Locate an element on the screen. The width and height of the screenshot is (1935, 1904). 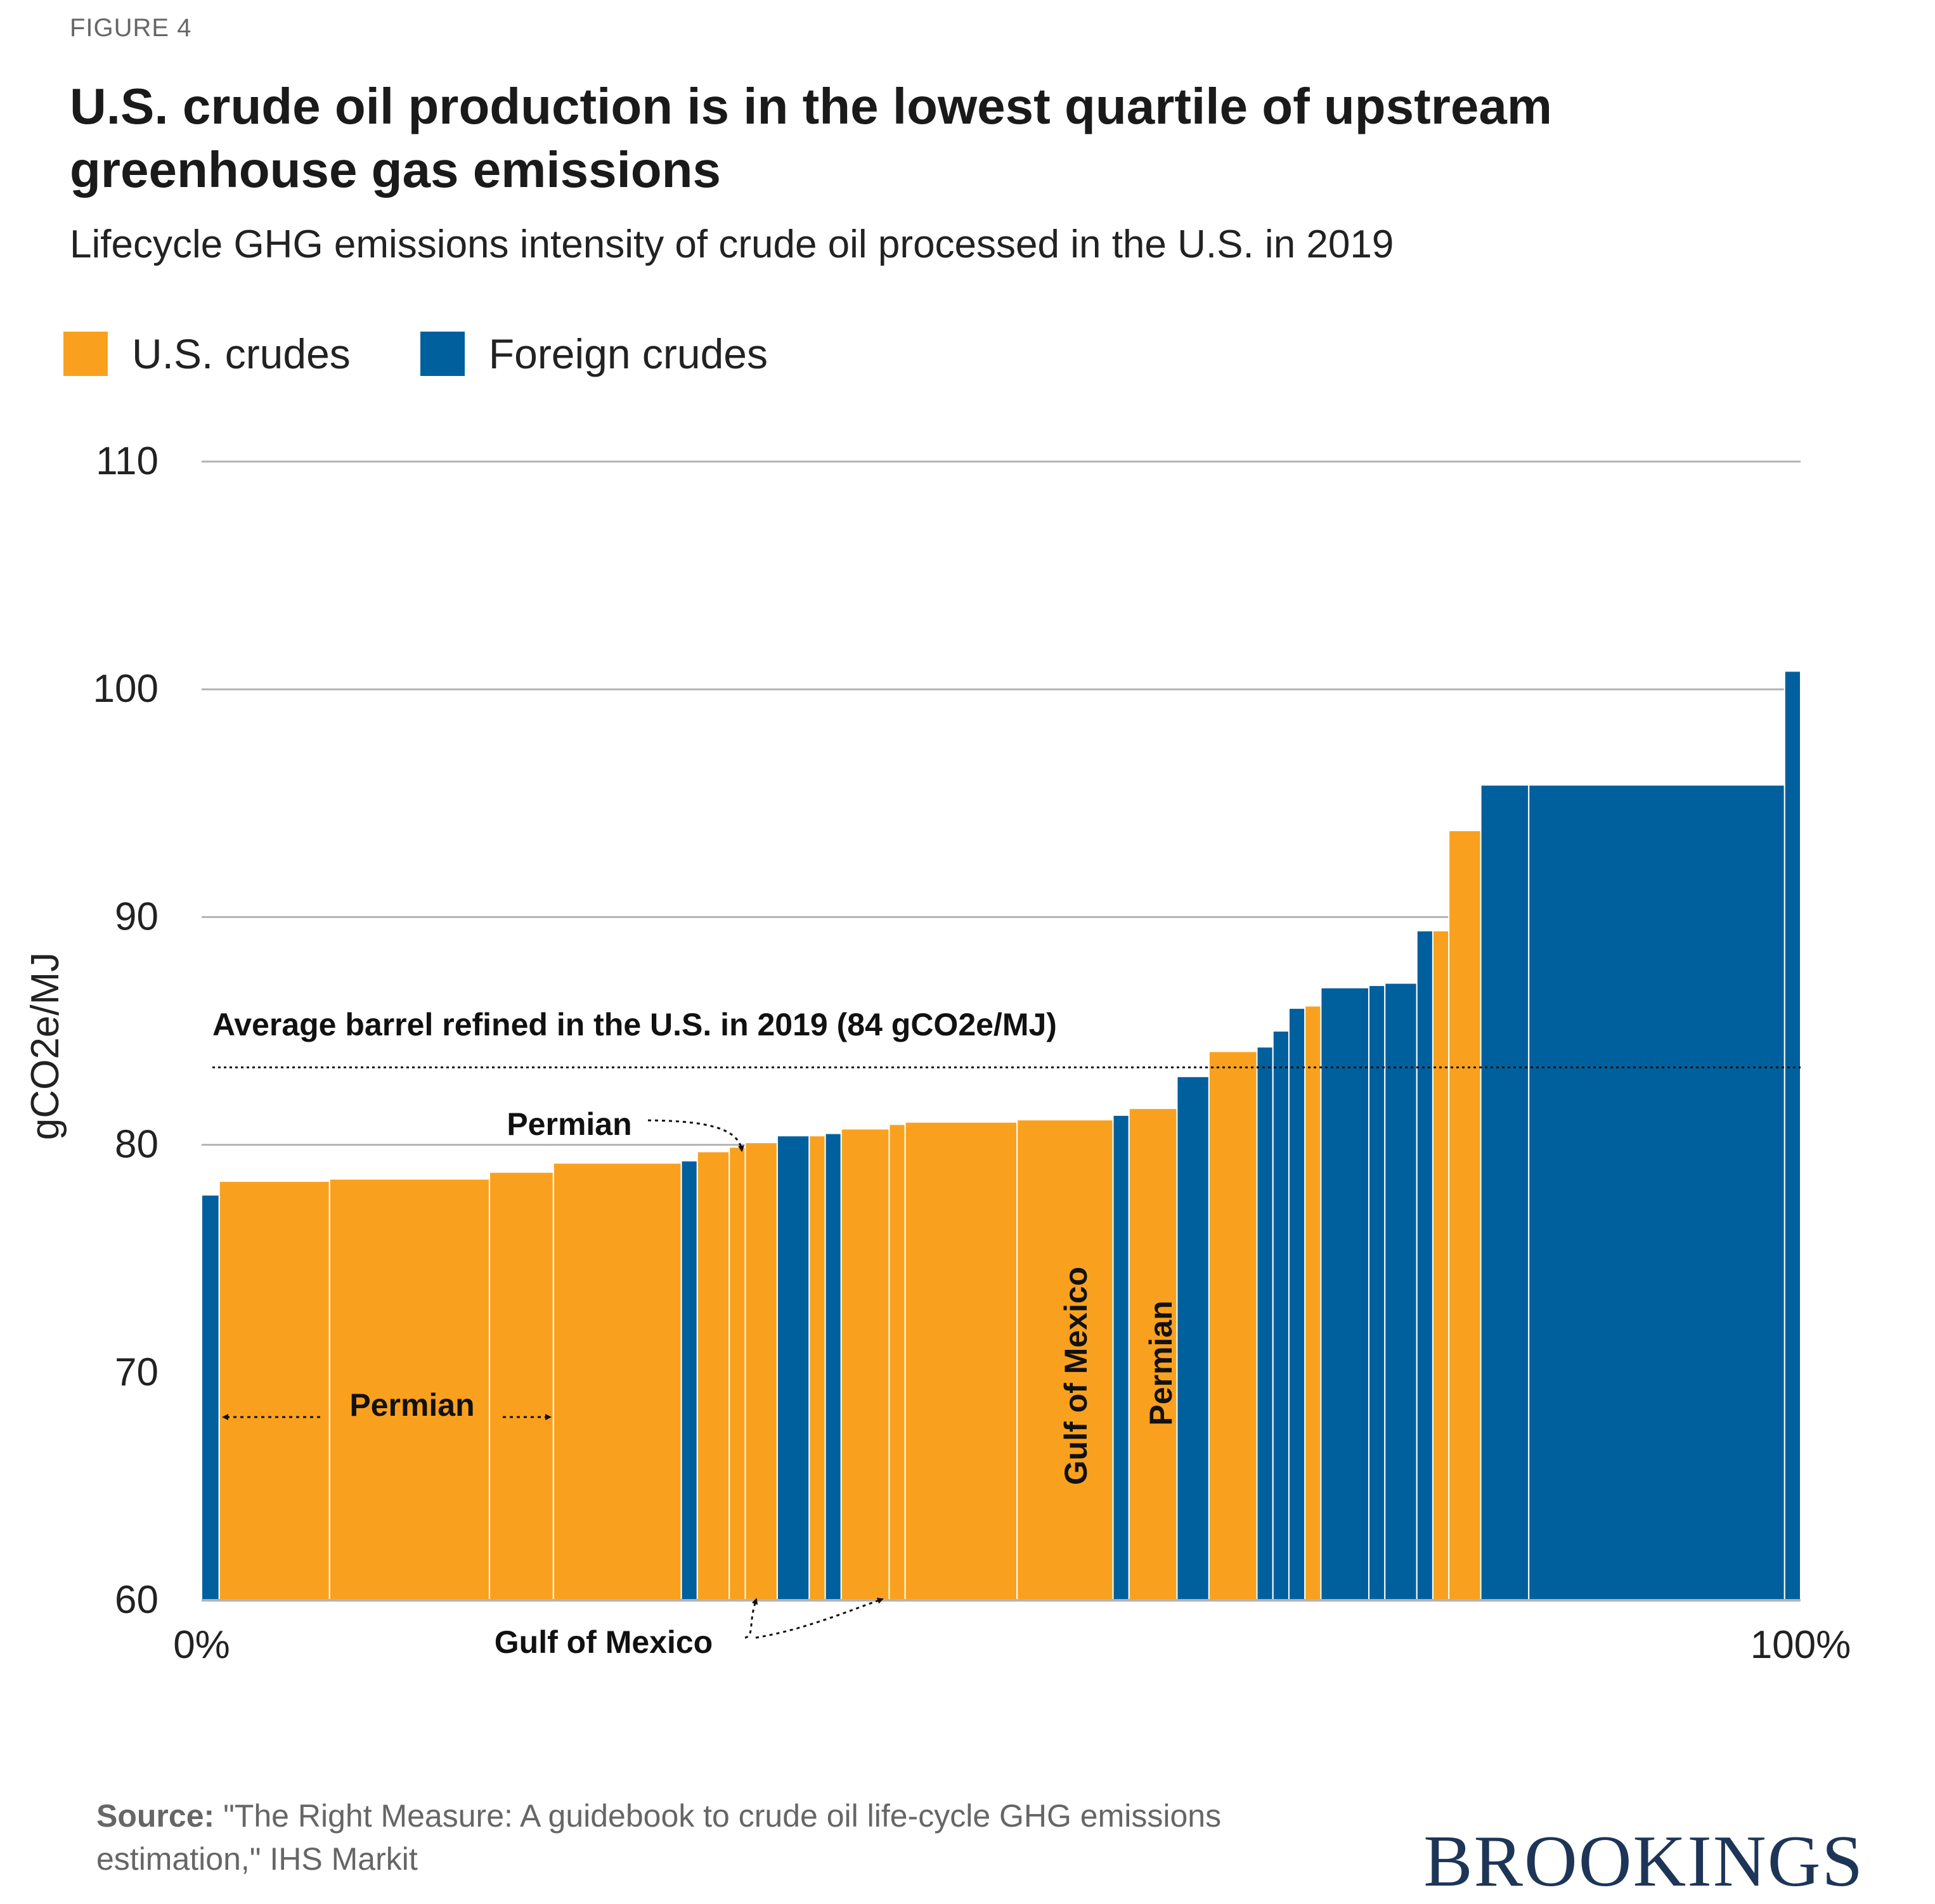
figure-label: FIGURE 4 is located at coordinates (131, 28).